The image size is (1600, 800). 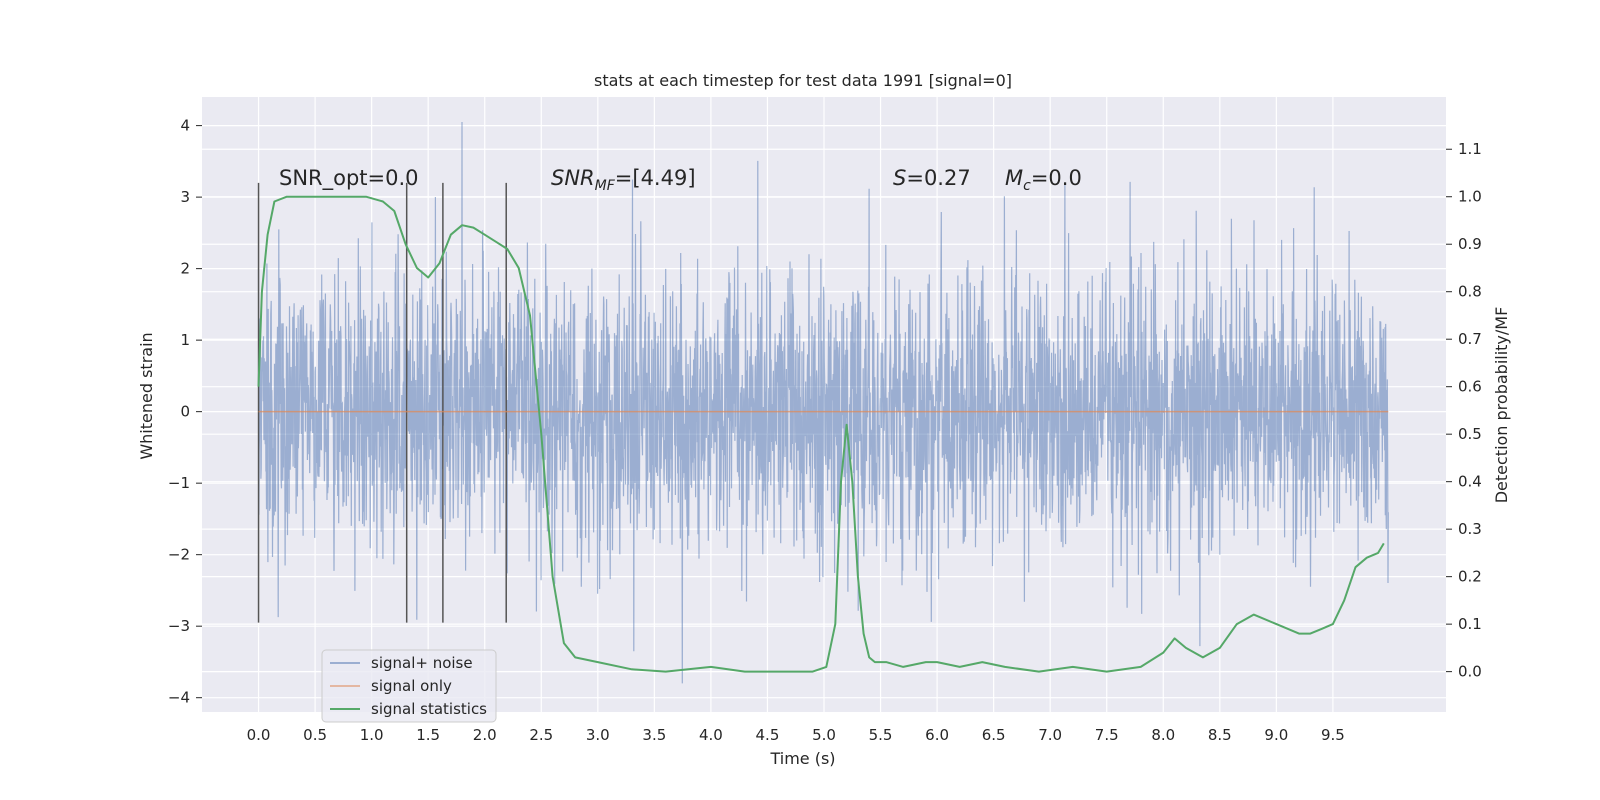 What do you see at coordinates (485, 735) in the screenshot?
I see `x-tick-label: 2.0` at bounding box center [485, 735].